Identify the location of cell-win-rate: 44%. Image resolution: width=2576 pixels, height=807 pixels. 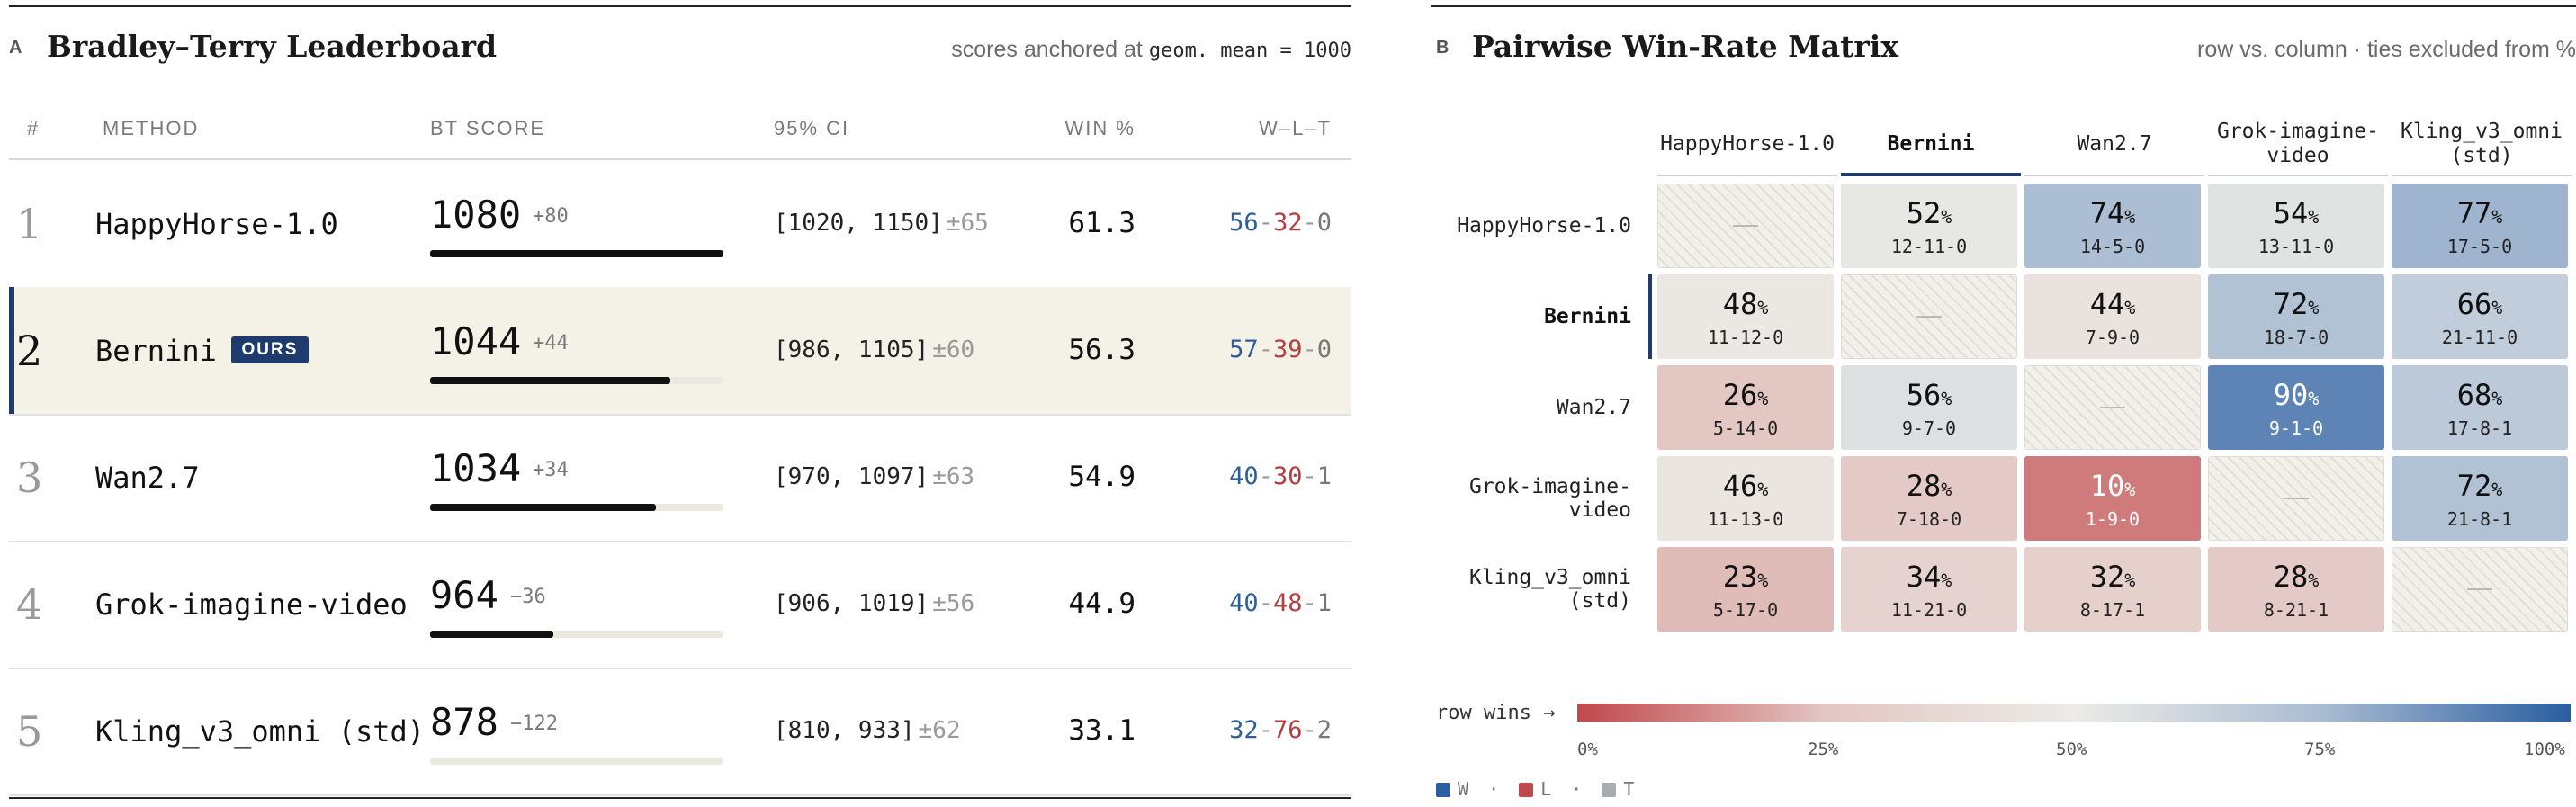
(2113, 304).